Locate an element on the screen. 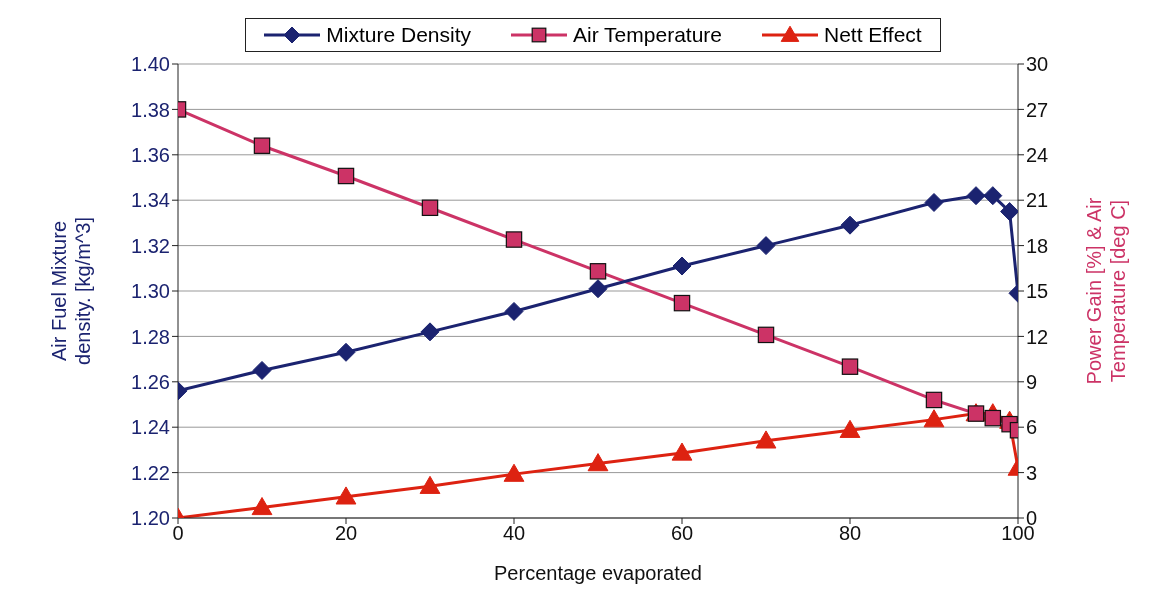 The image size is (1165, 612). x-tick-label: 0 is located at coordinates (178, 533).